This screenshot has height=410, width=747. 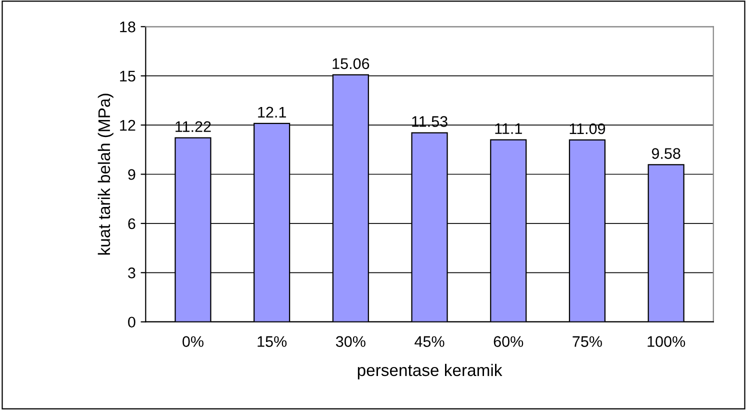 I want to click on x-tick-label: 45%, so click(x=429, y=341).